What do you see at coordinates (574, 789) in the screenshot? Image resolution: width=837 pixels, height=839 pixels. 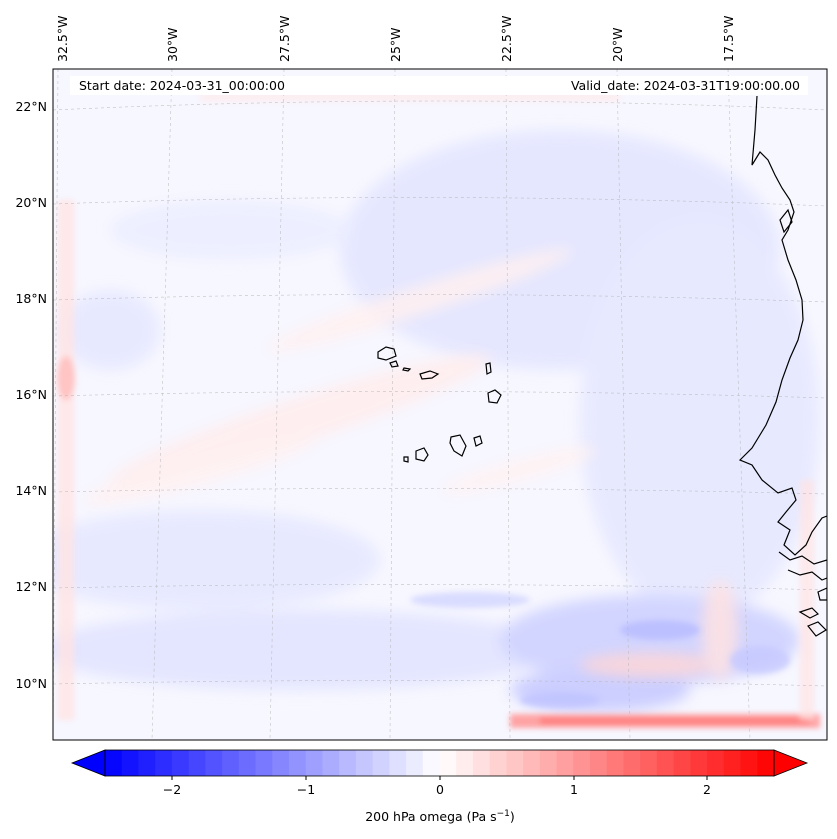 I see `colorbar-tick-label: 1` at bounding box center [574, 789].